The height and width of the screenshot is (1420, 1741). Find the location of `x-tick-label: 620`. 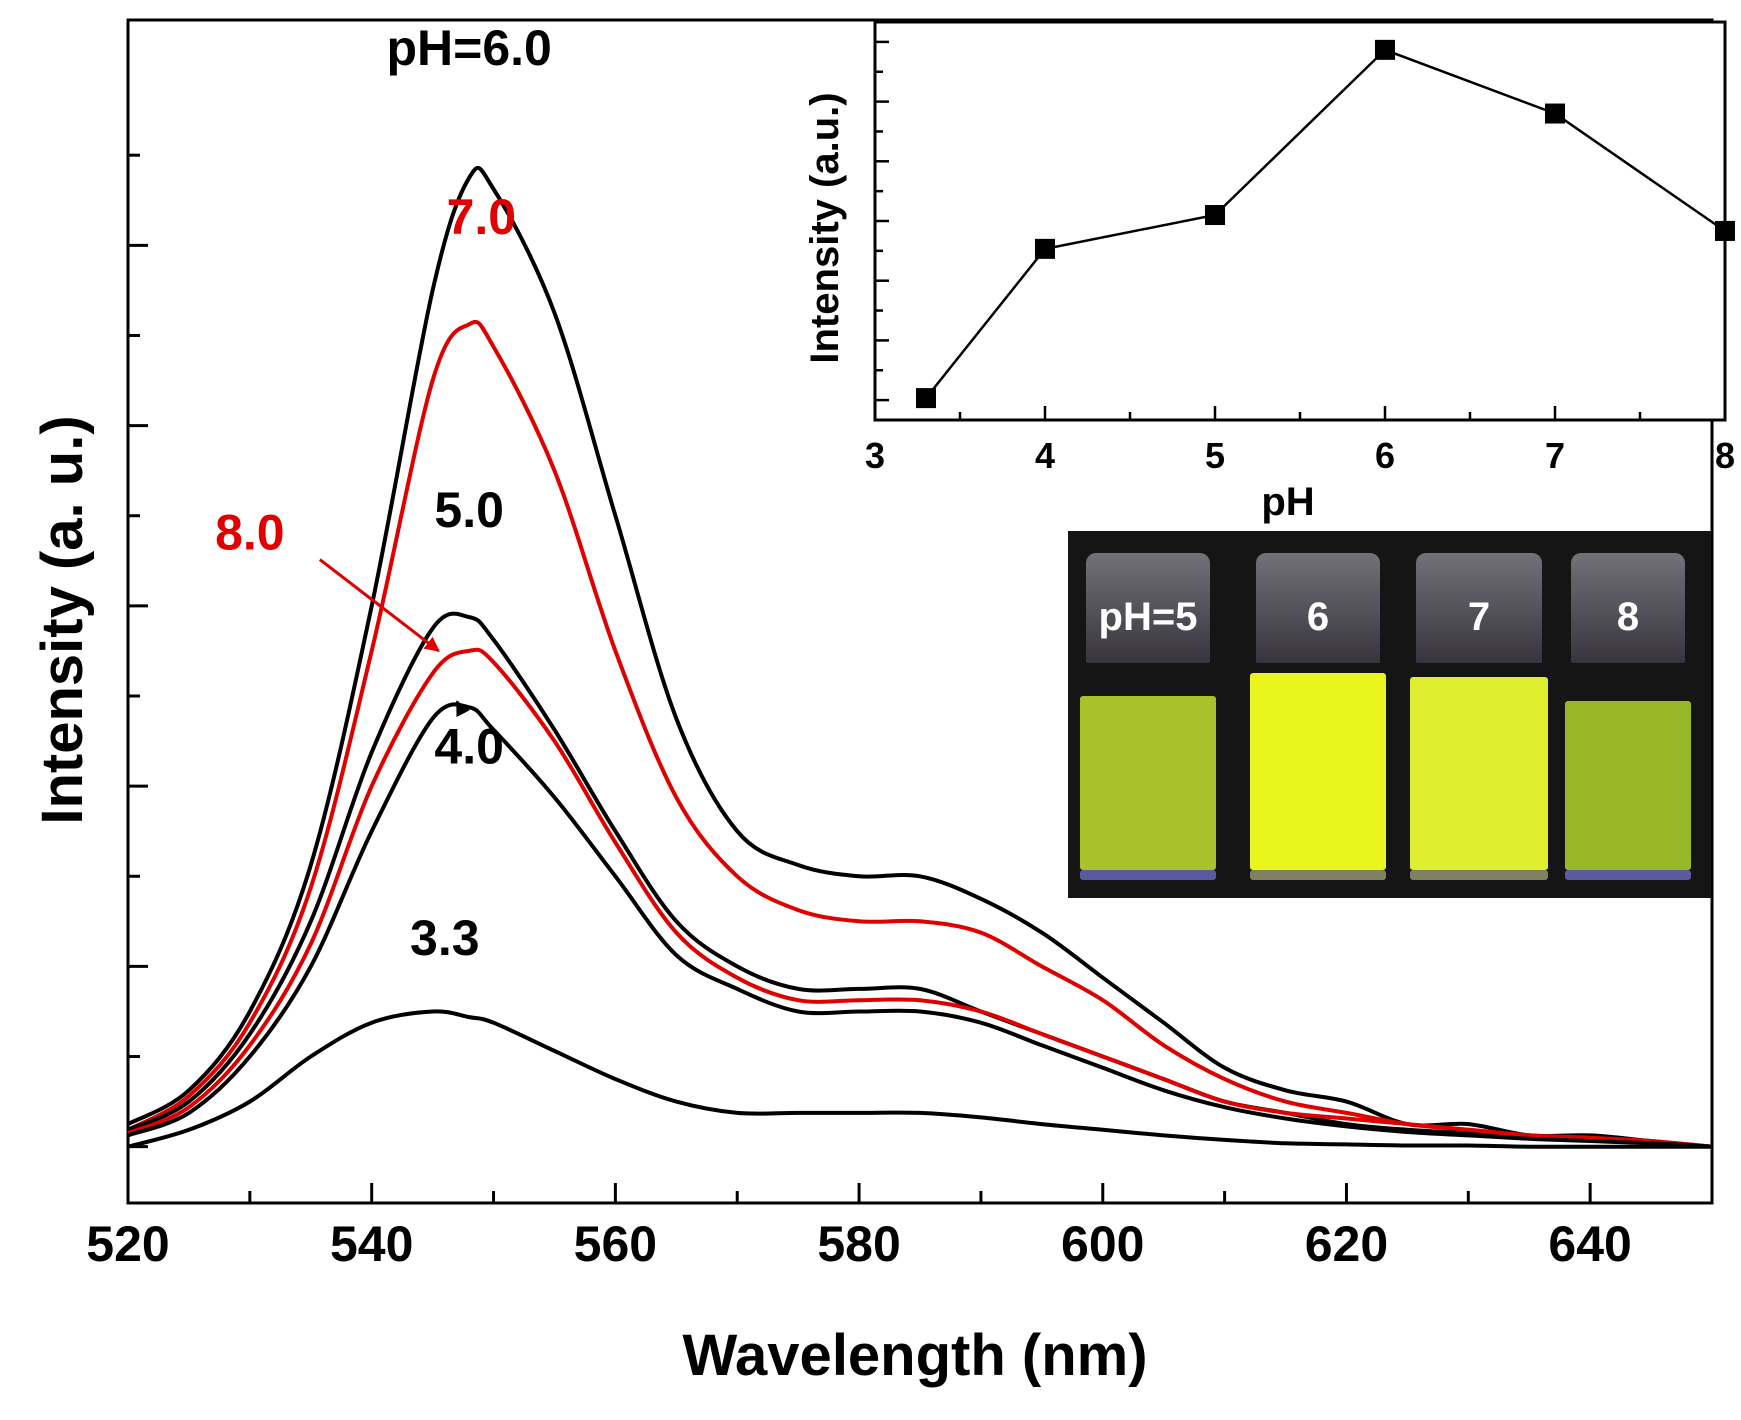

x-tick-label: 620 is located at coordinates (1346, 1244).